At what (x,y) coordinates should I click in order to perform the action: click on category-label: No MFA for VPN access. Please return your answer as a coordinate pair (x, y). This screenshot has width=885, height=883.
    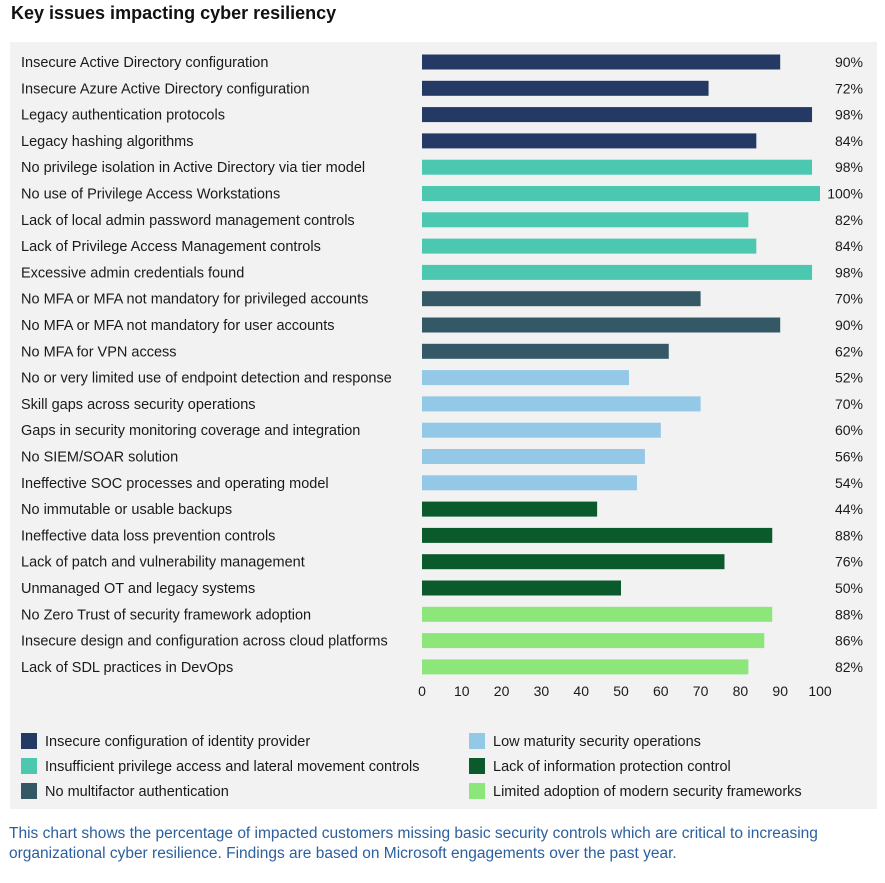
    Looking at the image, I should click on (99, 352).